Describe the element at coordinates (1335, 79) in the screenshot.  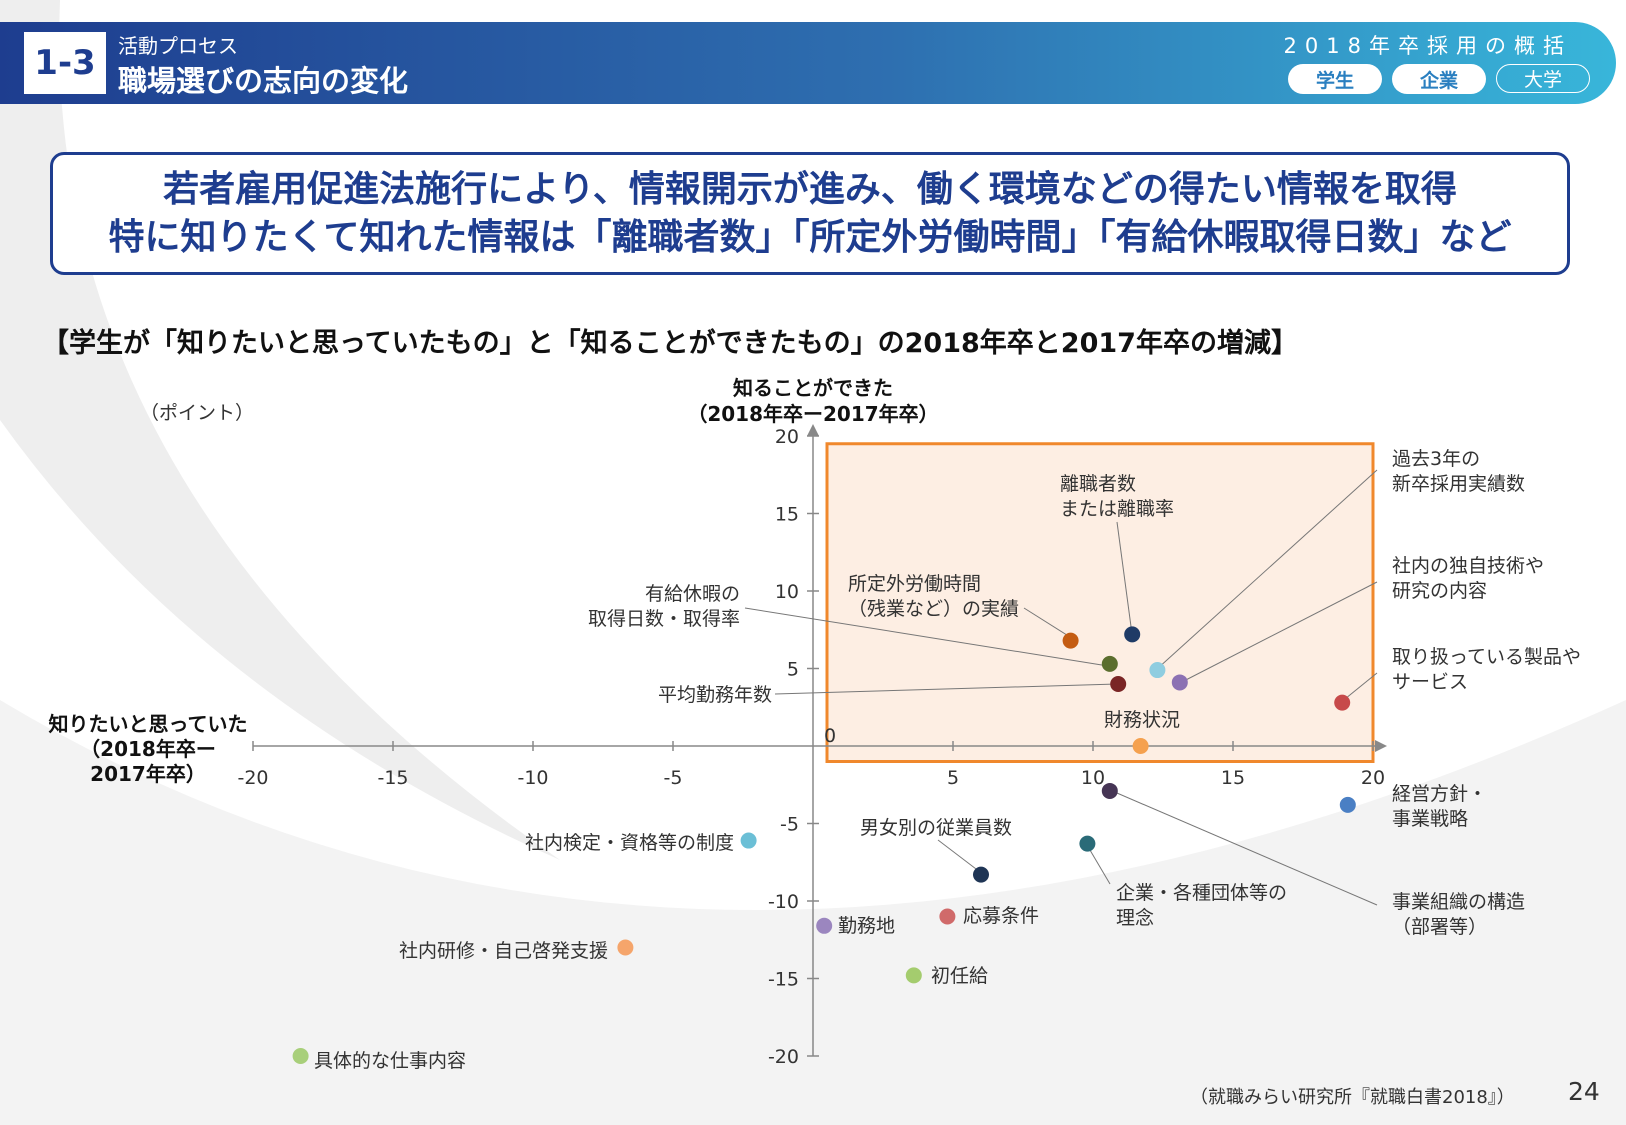
I see `tab-student: 学生` at that location.